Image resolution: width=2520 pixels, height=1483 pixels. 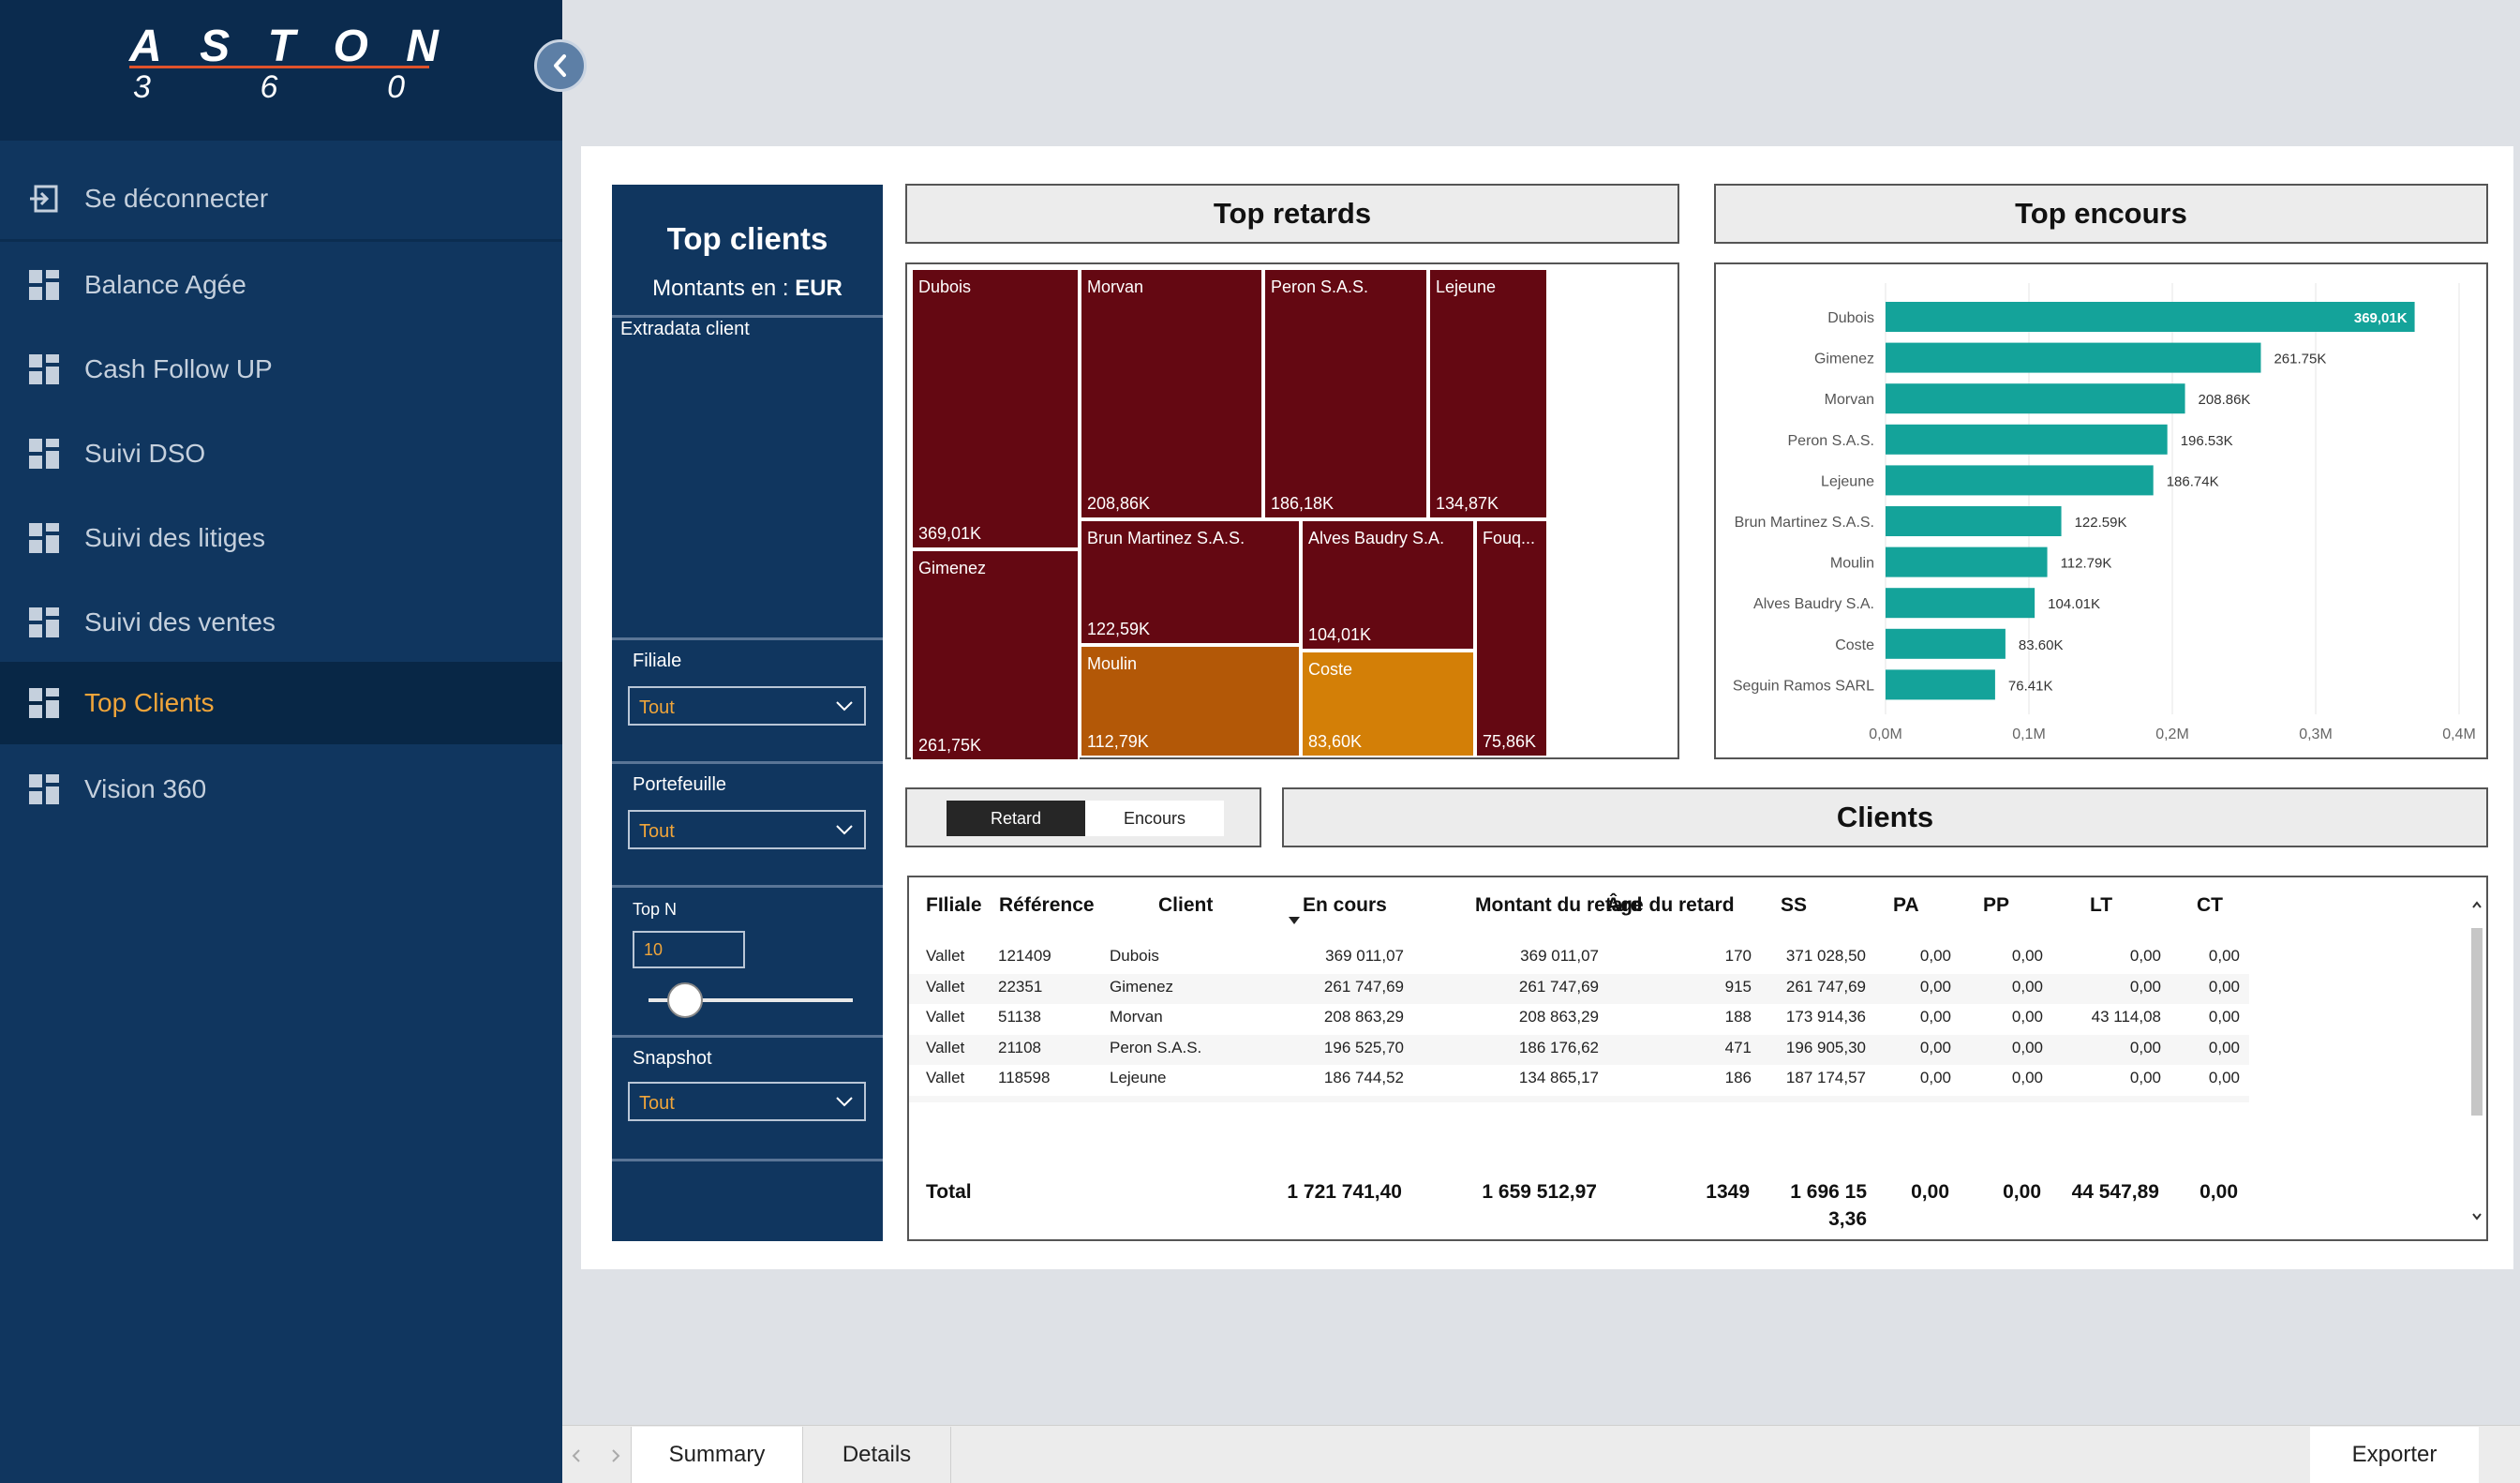 I want to click on total-age-retard: 1349, so click(x=1728, y=1192).